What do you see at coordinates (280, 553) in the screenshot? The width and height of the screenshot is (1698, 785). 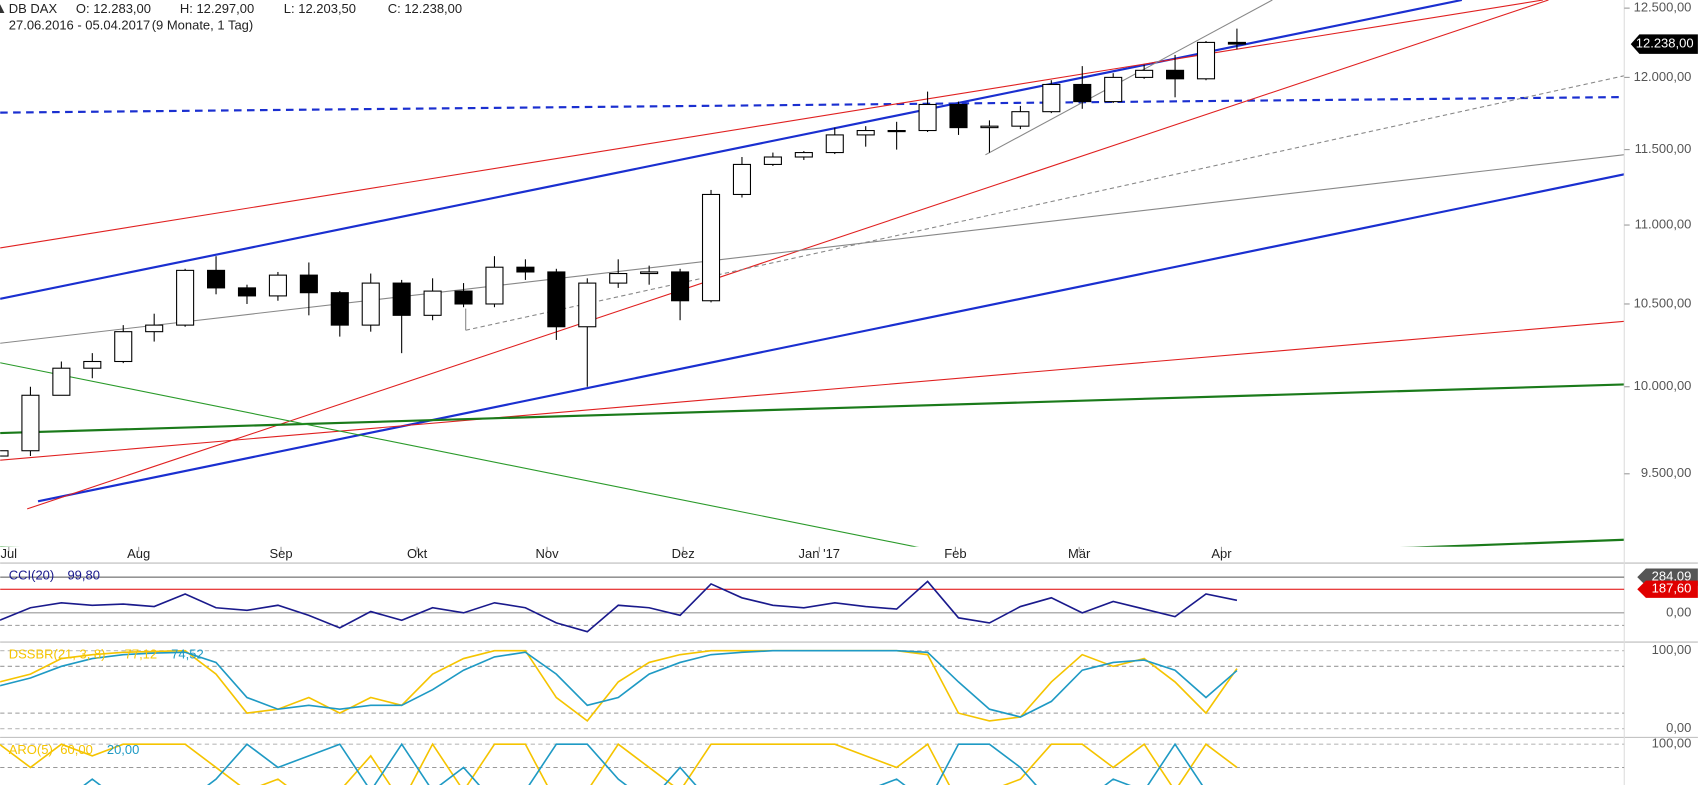 I see `x-tick-label: Sep` at bounding box center [280, 553].